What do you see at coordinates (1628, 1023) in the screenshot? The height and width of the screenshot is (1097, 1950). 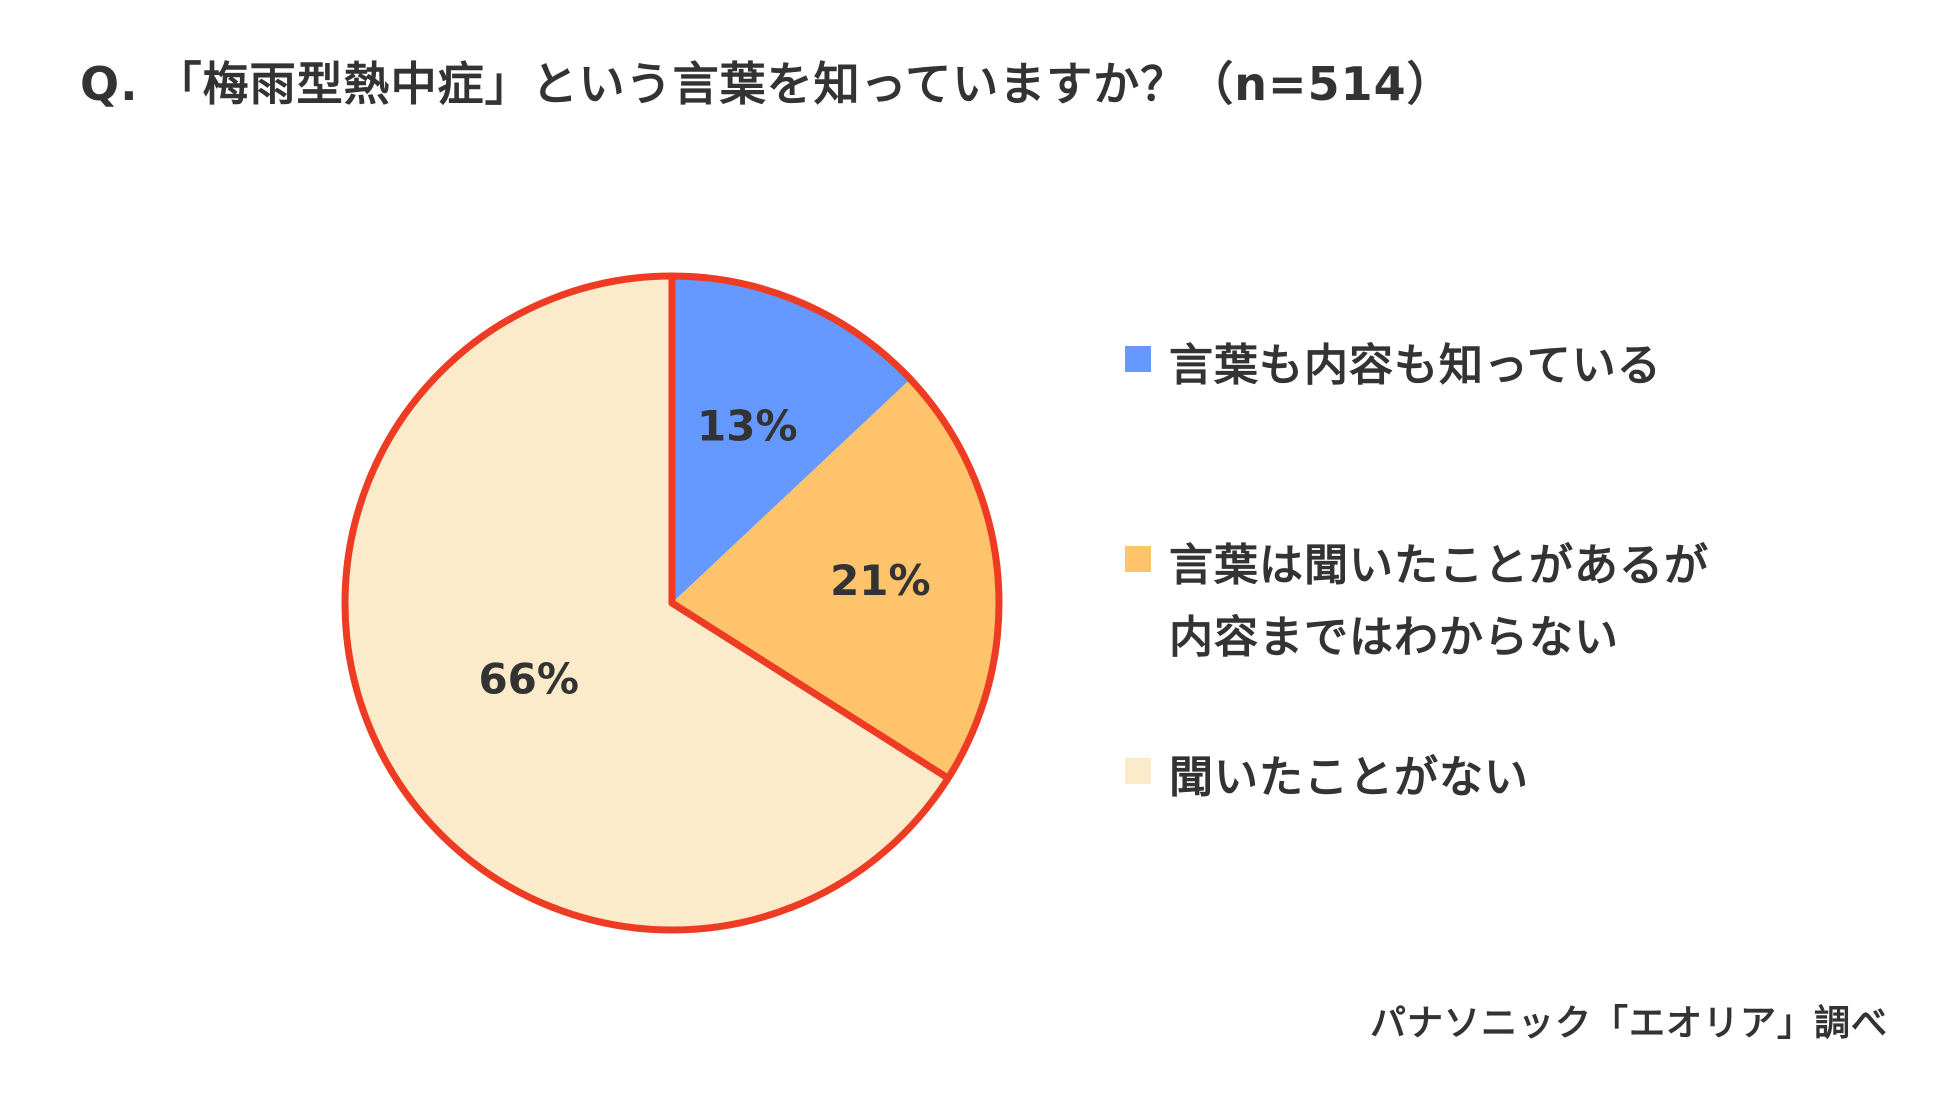 I see `source-note: パナソニック「エオリア」調べ` at bounding box center [1628, 1023].